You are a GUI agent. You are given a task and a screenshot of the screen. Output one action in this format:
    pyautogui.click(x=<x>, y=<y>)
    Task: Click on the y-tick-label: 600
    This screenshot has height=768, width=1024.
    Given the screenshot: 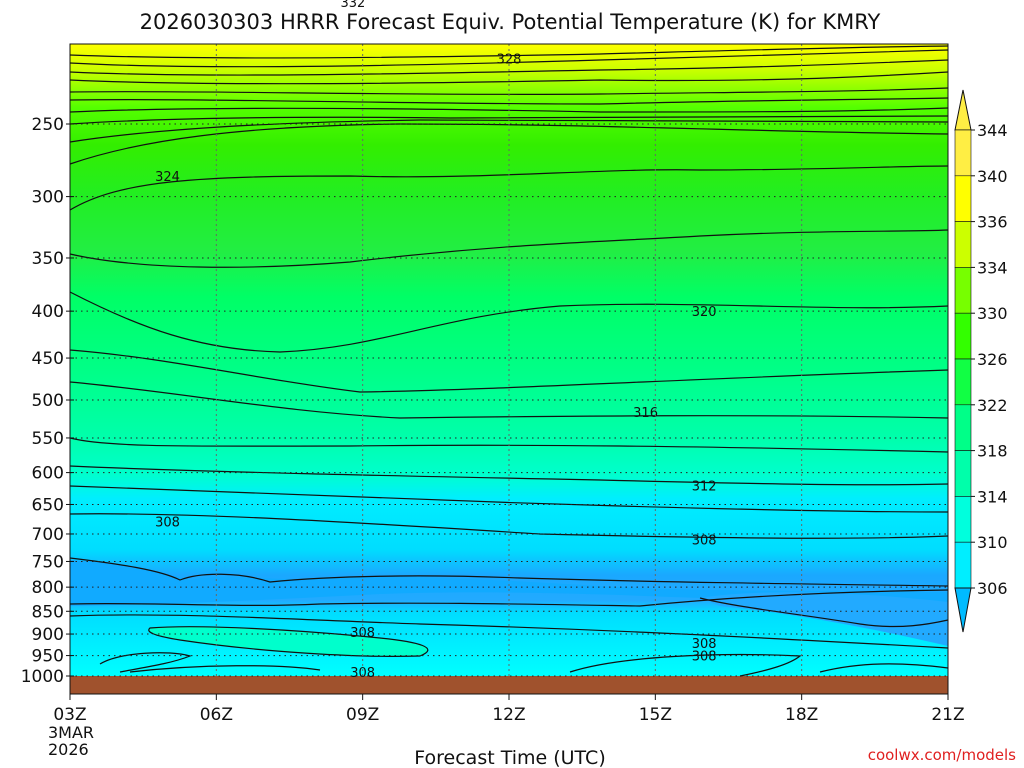 What is the action you would take?
    pyautogui.click(x=48, y=474)
    